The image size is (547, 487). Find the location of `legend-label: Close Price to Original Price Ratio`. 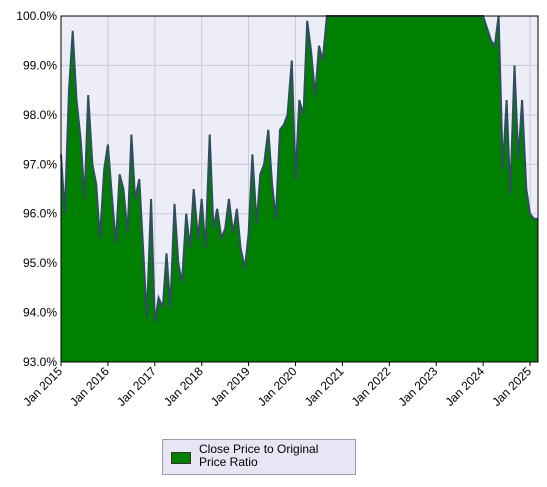

legend-label: Close Price to Original Price Ratio is located at coordinates (259, 455).